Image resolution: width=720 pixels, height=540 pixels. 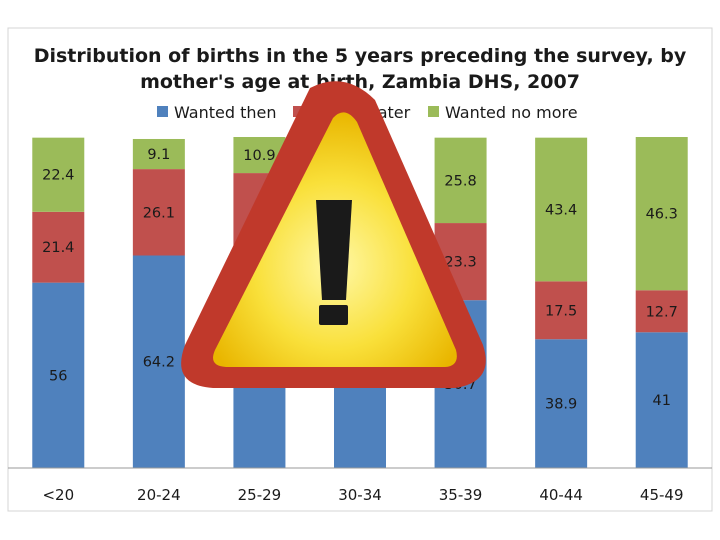 I want to click on data-label-wanted-later-1: 26.1, so click(x=159, y=213).